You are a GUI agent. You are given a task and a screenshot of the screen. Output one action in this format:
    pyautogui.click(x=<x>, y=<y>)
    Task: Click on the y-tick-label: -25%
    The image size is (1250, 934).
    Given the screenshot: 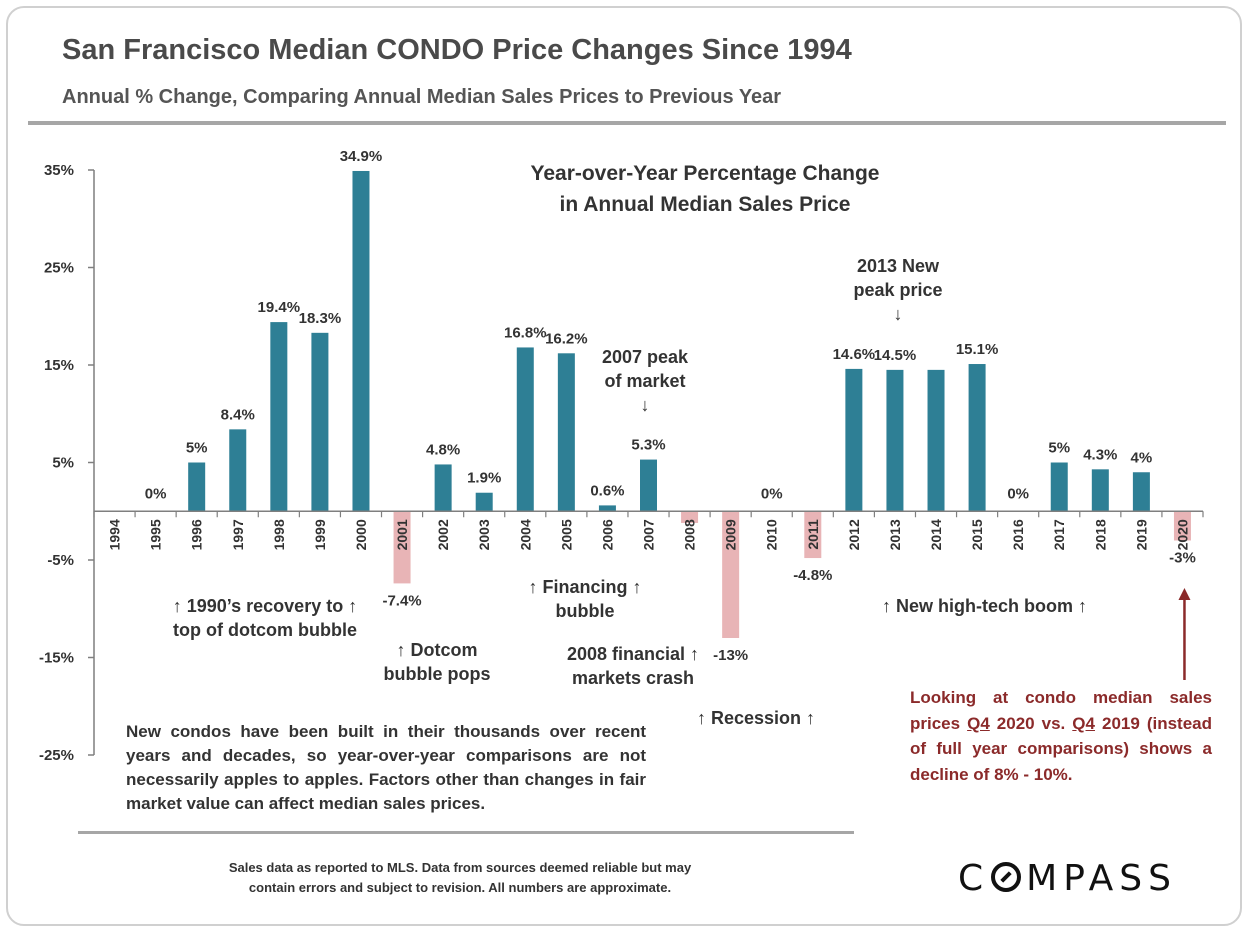 What is the action you would take?
    pyautogui.click(x=56, y=755)
    